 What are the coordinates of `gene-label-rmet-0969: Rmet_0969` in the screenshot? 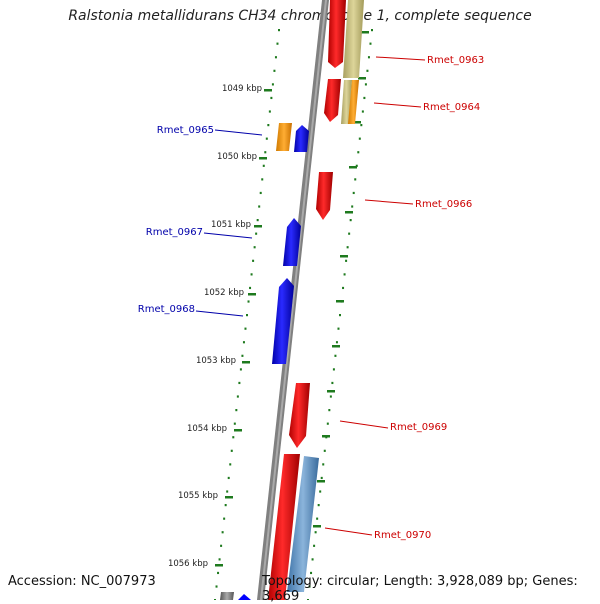 It's located at (418, 427).